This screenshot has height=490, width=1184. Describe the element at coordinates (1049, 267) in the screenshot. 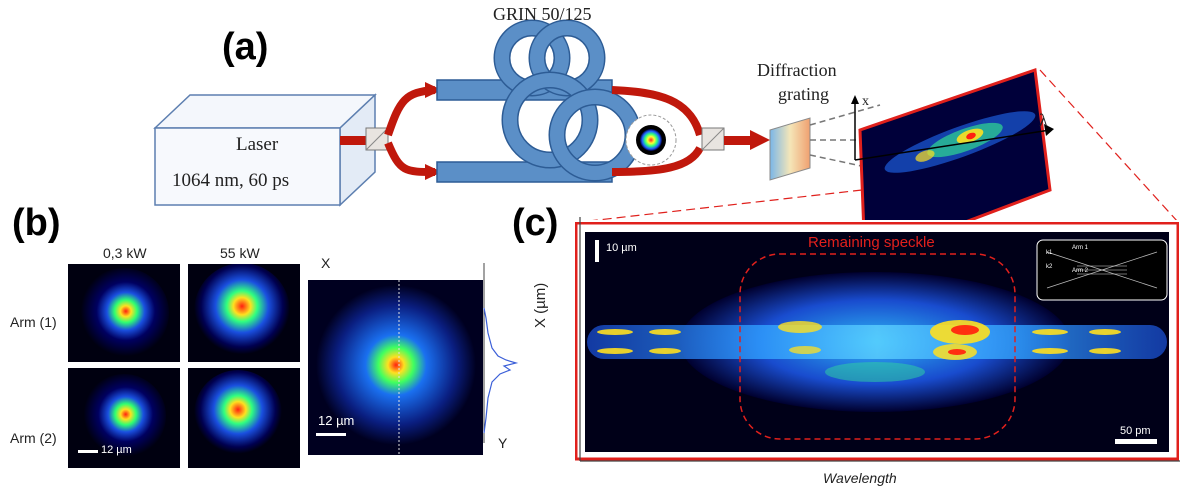

I see `inset-k2: k2` at that location.